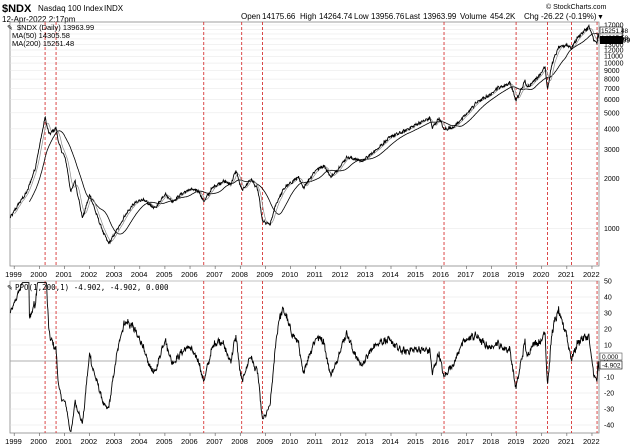  Describe the element at coordinates (541, 441) in the screenshot. I see `ppo-x-tick-label: 2020` at that location.